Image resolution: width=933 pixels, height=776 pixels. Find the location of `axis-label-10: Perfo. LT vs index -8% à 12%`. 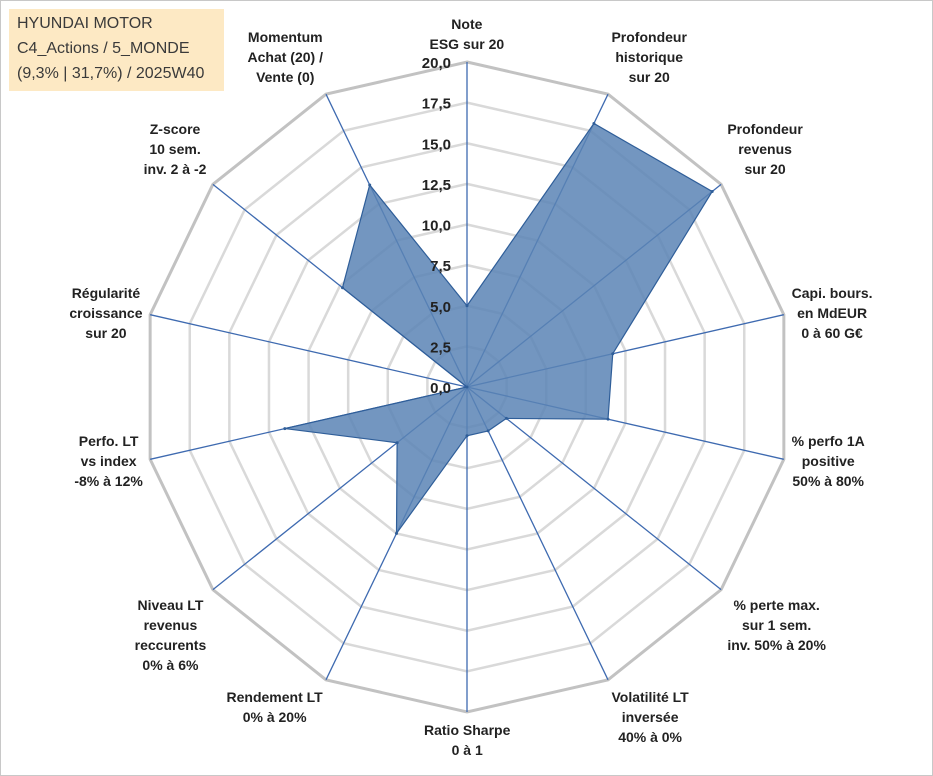

axis-label-10: Perfo. LT vs index -8% à 12% is located at coordinates (108, 461).